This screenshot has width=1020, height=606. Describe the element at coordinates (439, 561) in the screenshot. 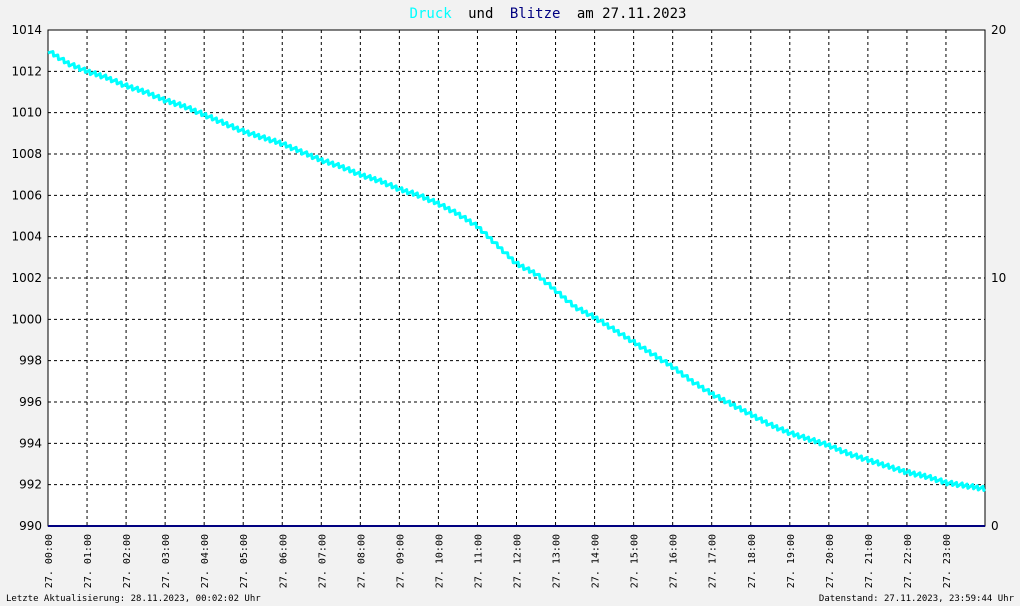

I see `x-tick-label: 27. 10:00` at that location.